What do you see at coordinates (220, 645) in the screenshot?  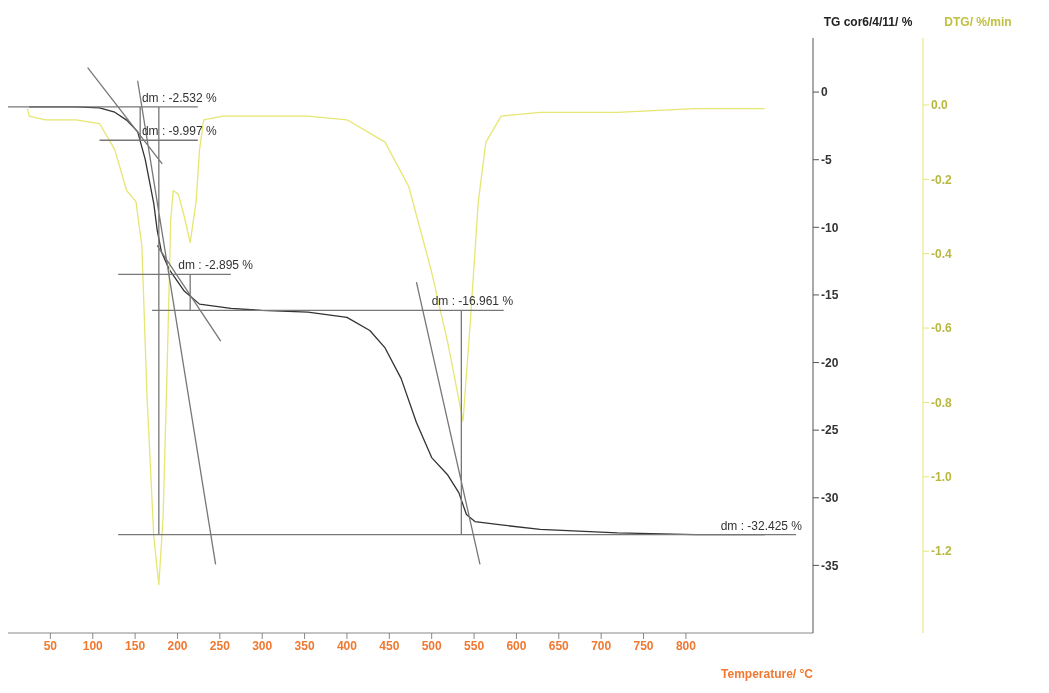 I see `x-tick-label: 250` at bounding box center [220, 645].